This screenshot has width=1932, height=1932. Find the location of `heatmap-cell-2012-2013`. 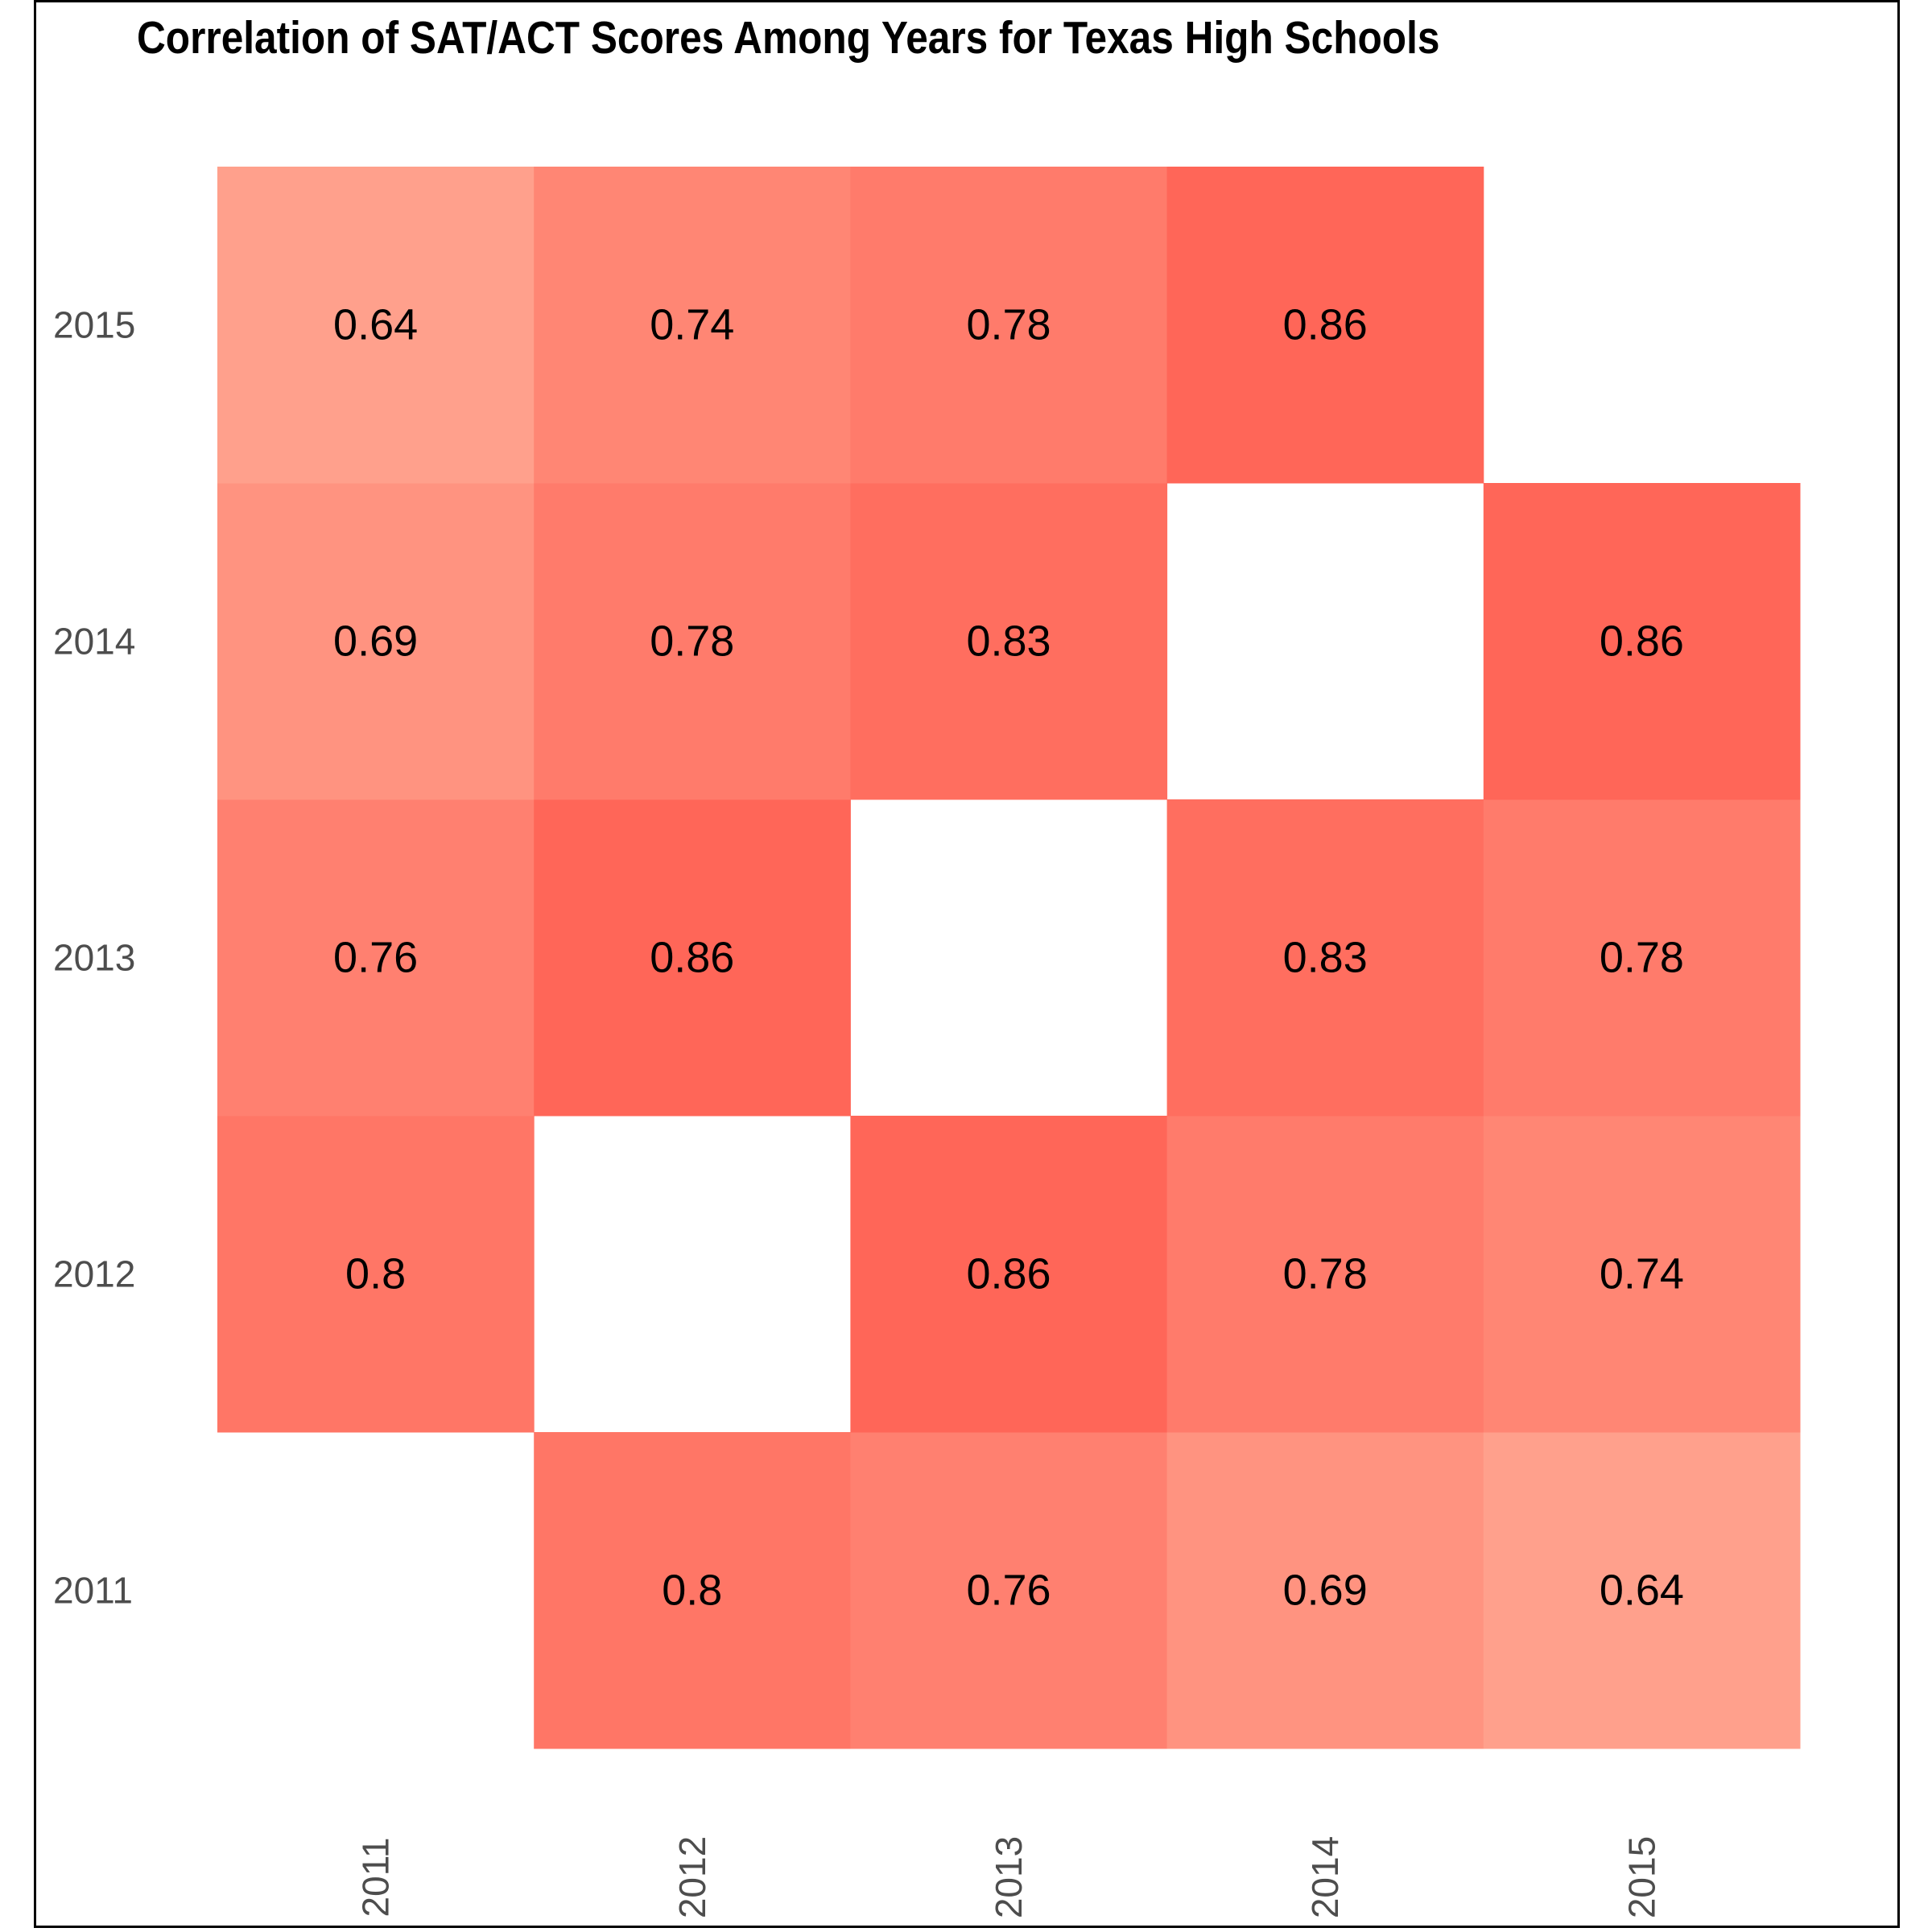

heatmap-cell-2012-2013 is located at coordinates (692, 958).